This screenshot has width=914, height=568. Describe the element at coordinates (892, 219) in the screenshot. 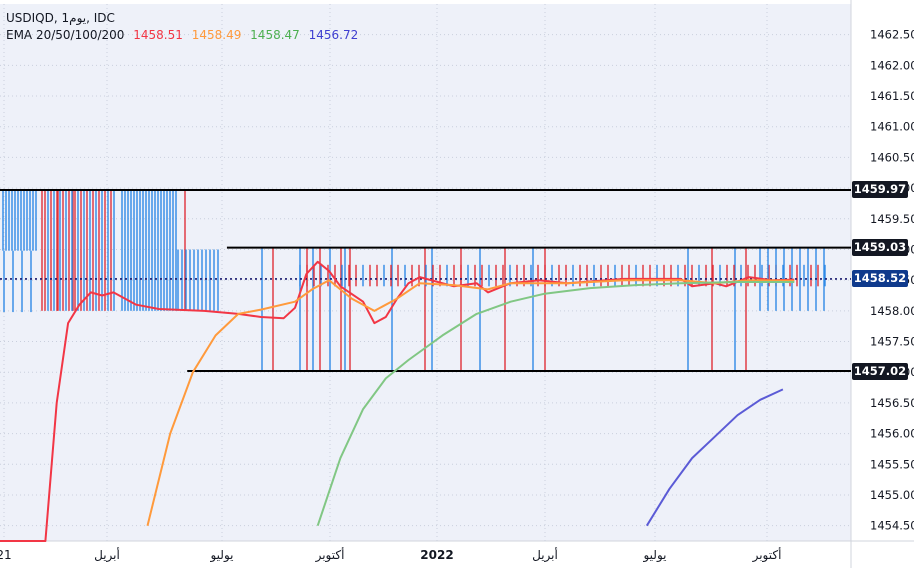

I see `y-tick-label: 1459.50` at that location.